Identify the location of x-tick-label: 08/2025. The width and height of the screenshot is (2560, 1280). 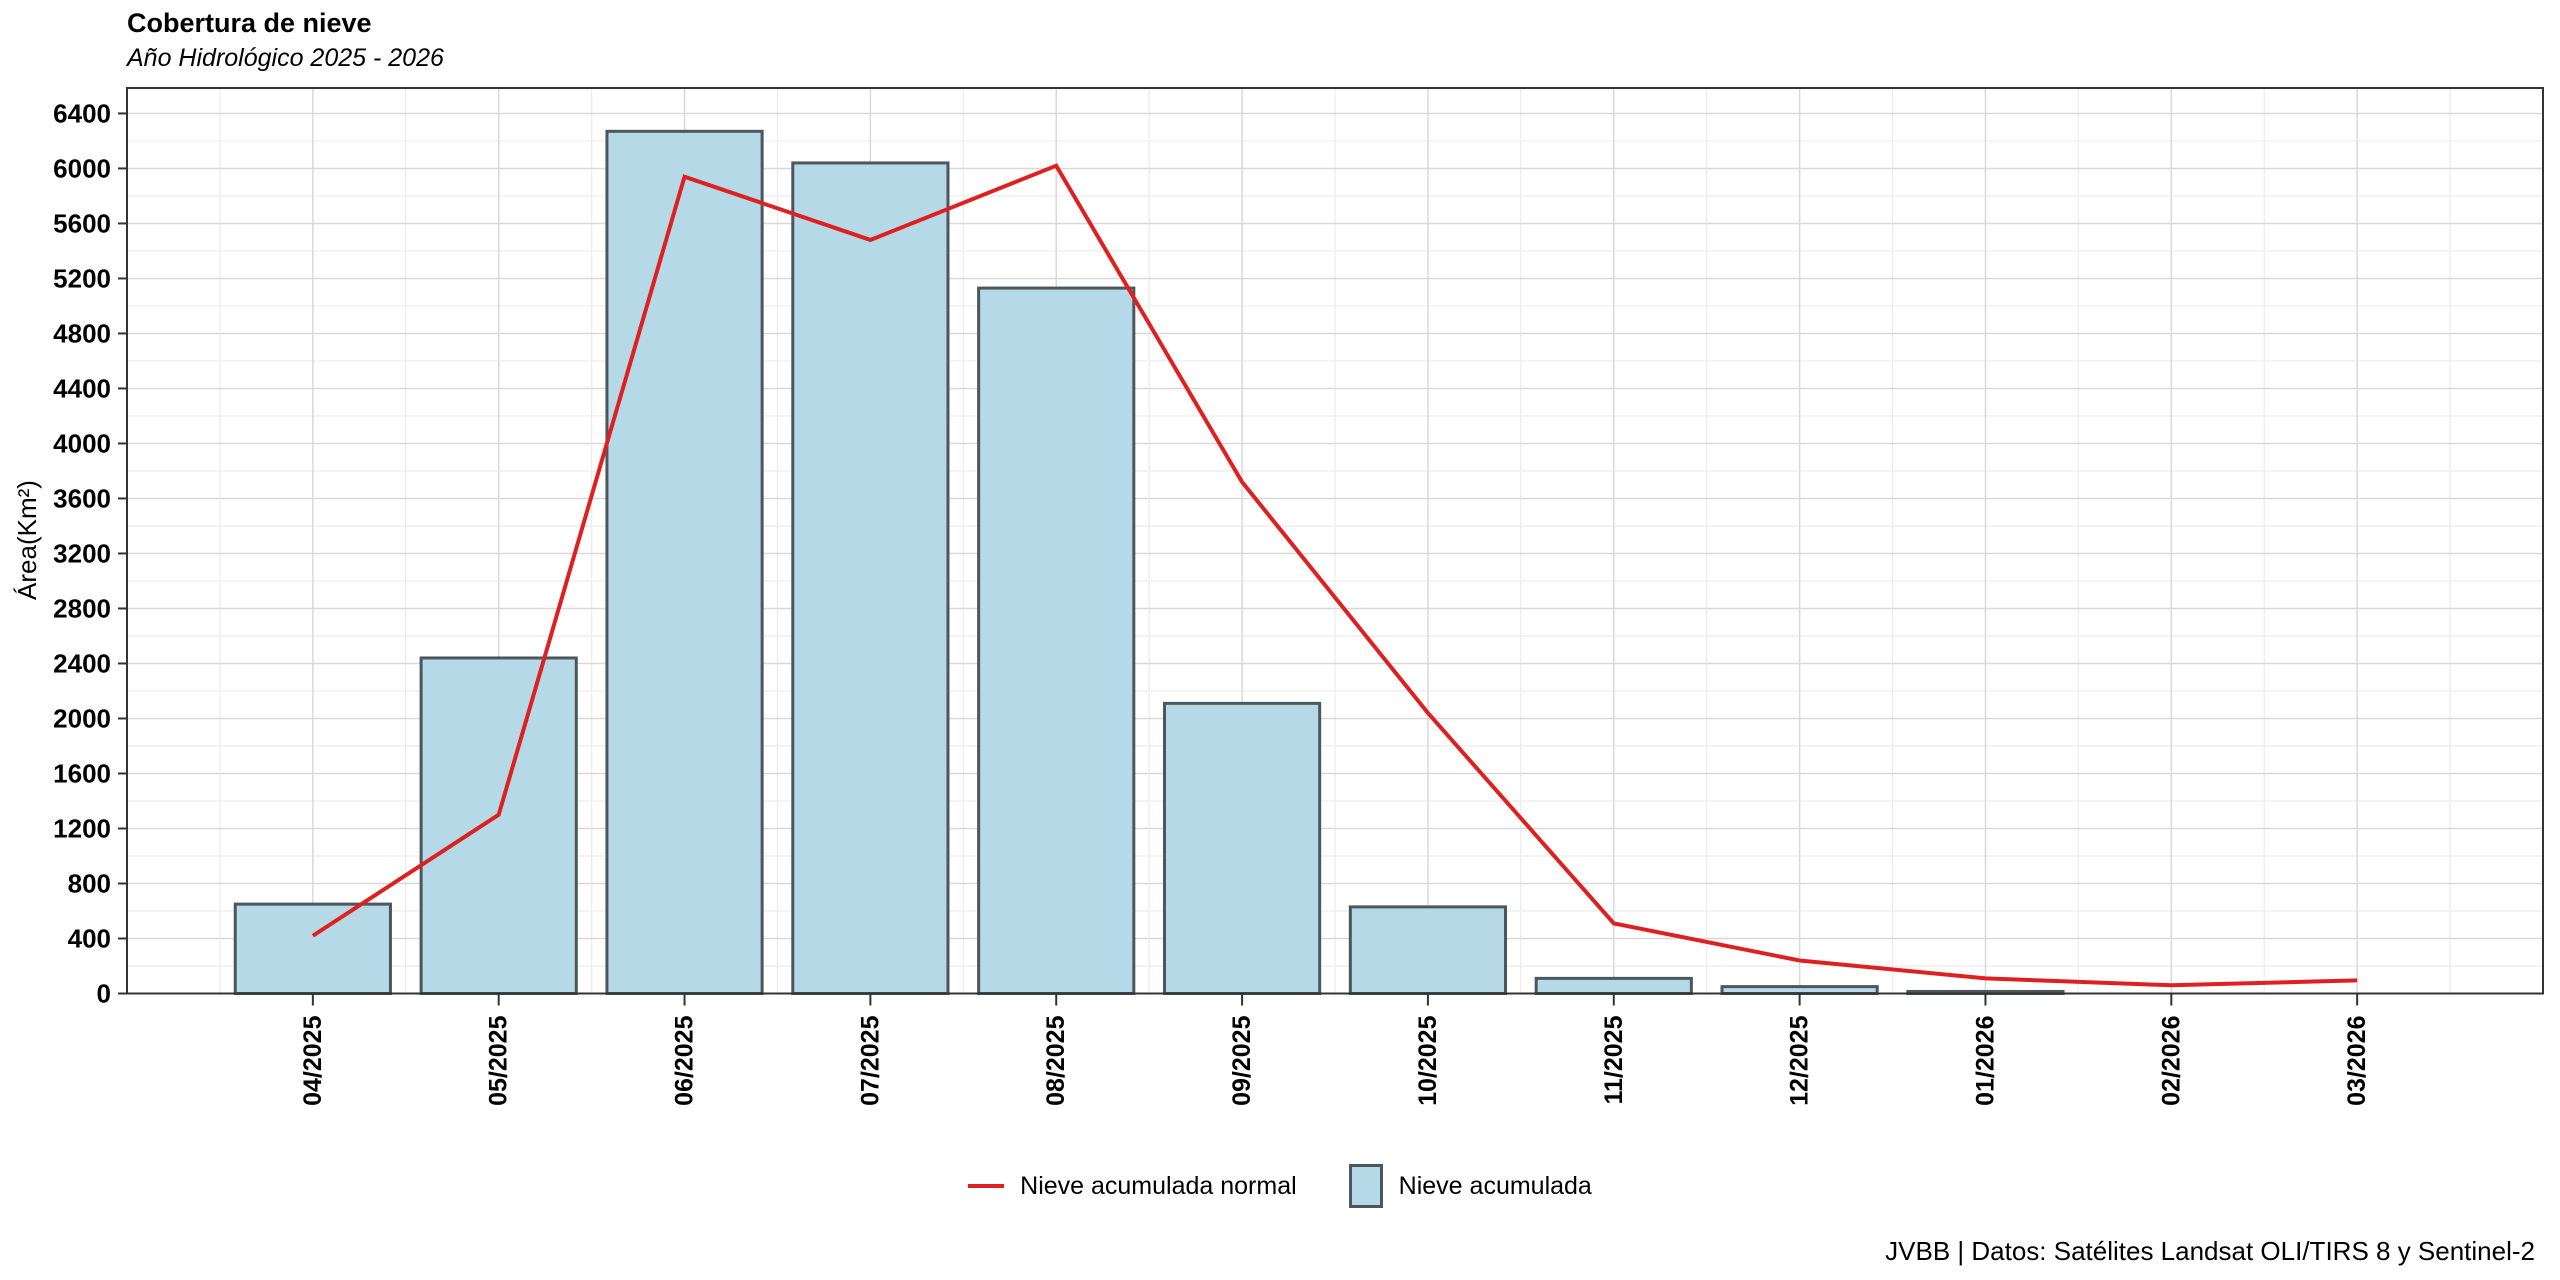
(1056, 1060).